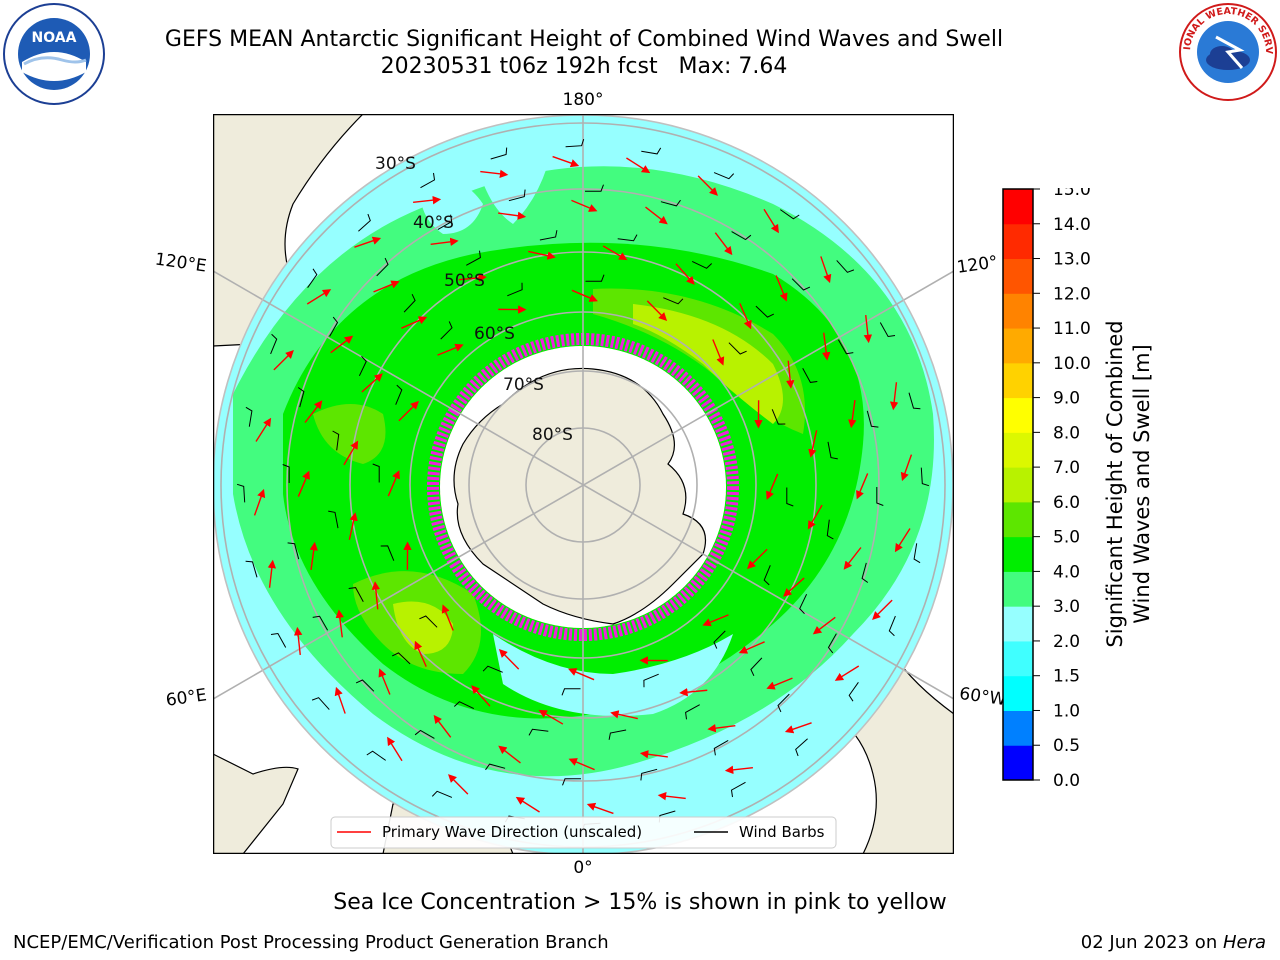 This screenshot has width=1280, height=960. Describe the element at coordinates (1066, 677) in the screenshot. I see `colorbar-tick-label: 1.5` at that location.